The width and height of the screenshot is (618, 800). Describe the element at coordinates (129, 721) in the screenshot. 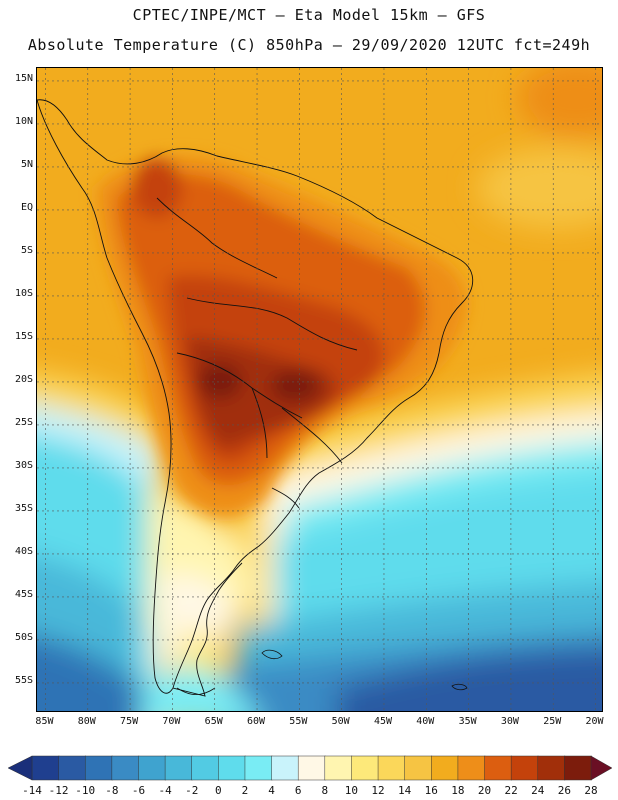

I see `longitude-tick-label: 75W` at that location.